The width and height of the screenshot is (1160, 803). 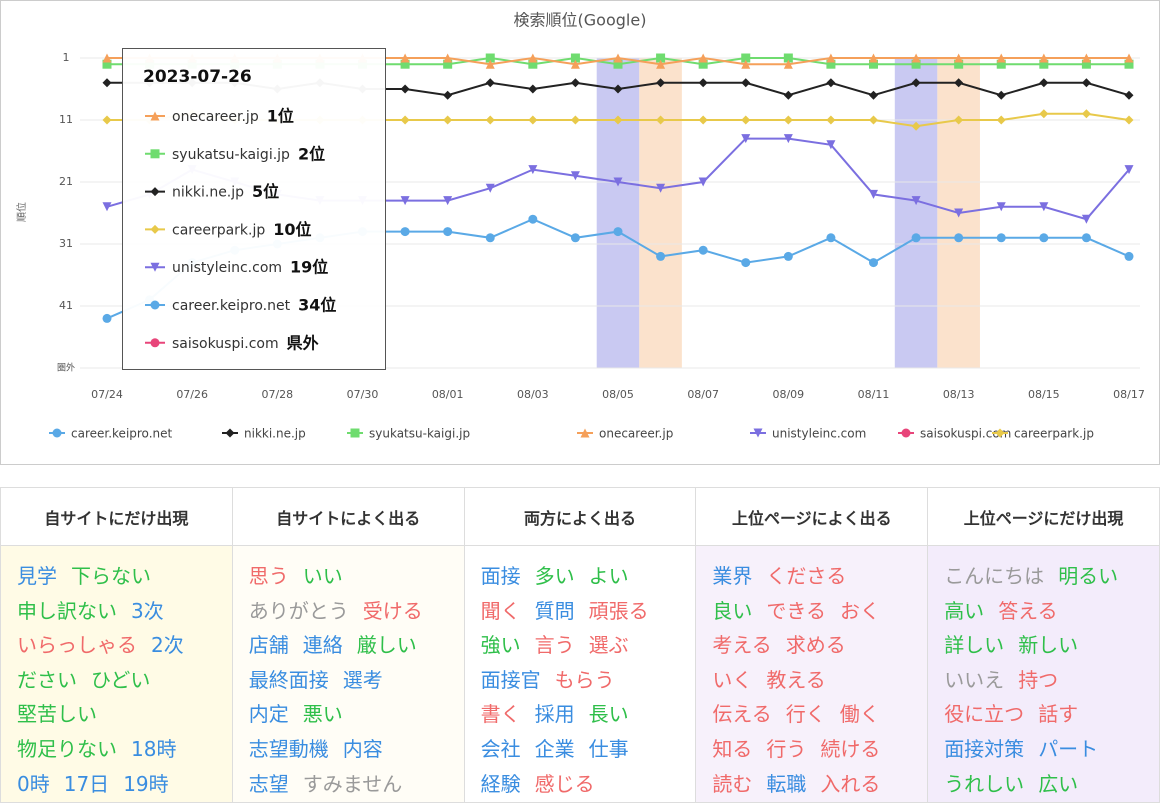 I want to click on word-line: ださい ひどい, so click(x=124, y=681).